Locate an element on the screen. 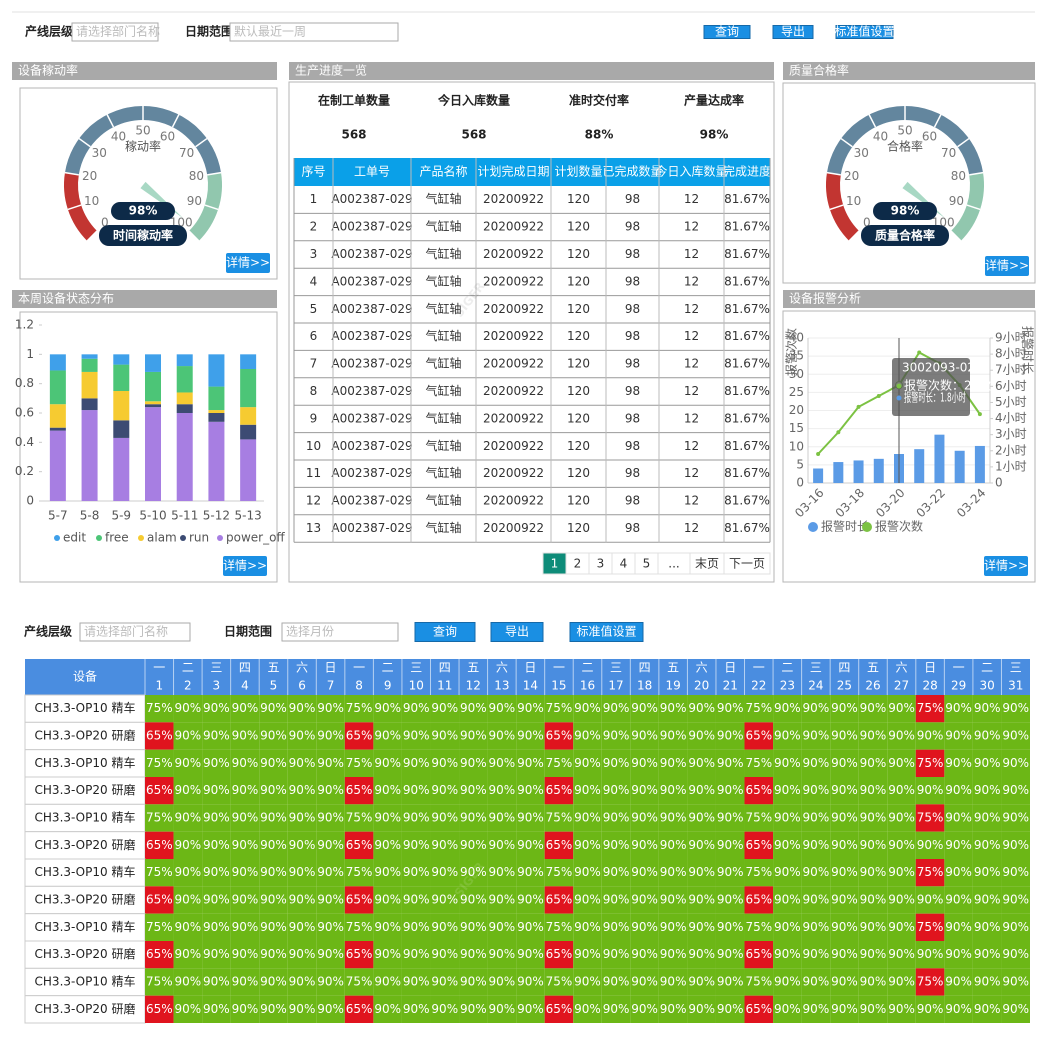 This screenshot has height=1050, width=1045. y2-tick-label: 7小时 is located at coordinates (1011, 370).